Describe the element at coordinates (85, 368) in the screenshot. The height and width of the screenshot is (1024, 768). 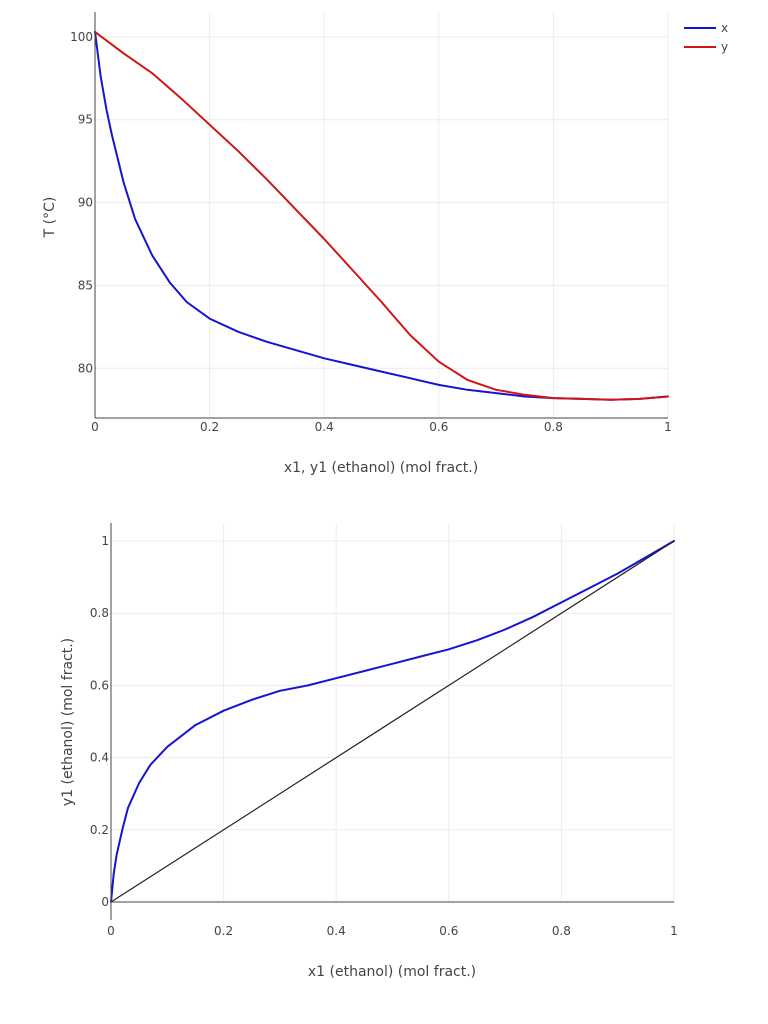
I see `chart1-y-tick-label: 80` at that location.